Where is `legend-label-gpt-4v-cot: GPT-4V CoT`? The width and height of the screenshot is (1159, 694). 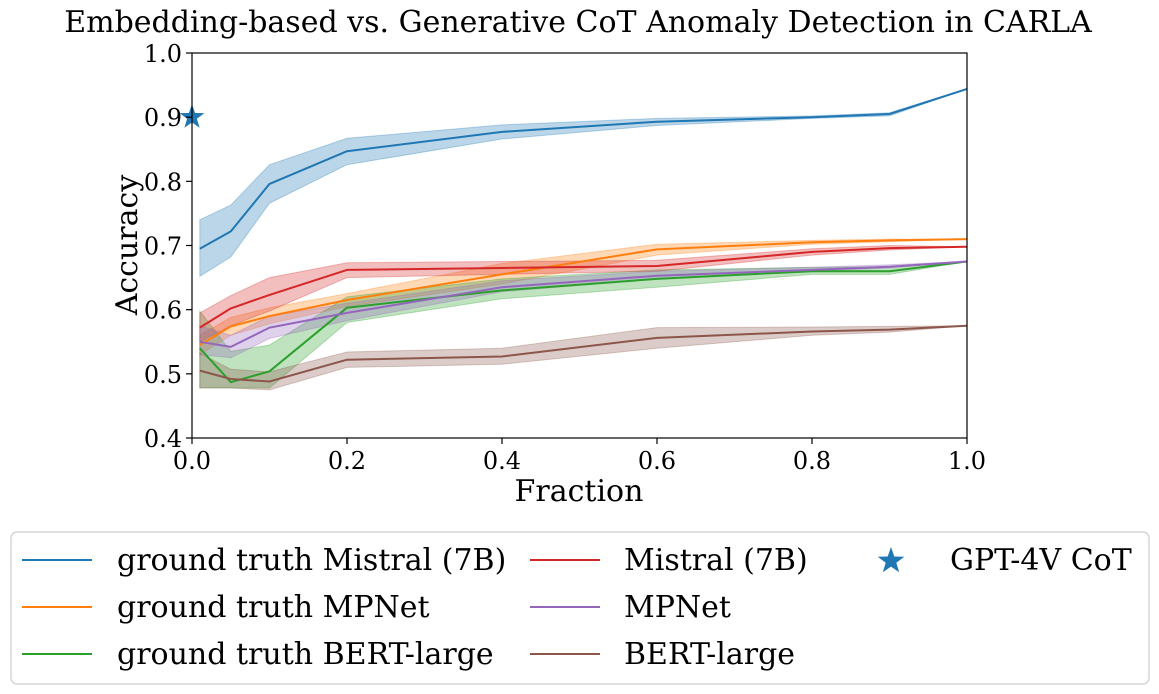
legend-label-gpt-4v-cot: GPT-4V CoT is located at coordinates (1041, 560).